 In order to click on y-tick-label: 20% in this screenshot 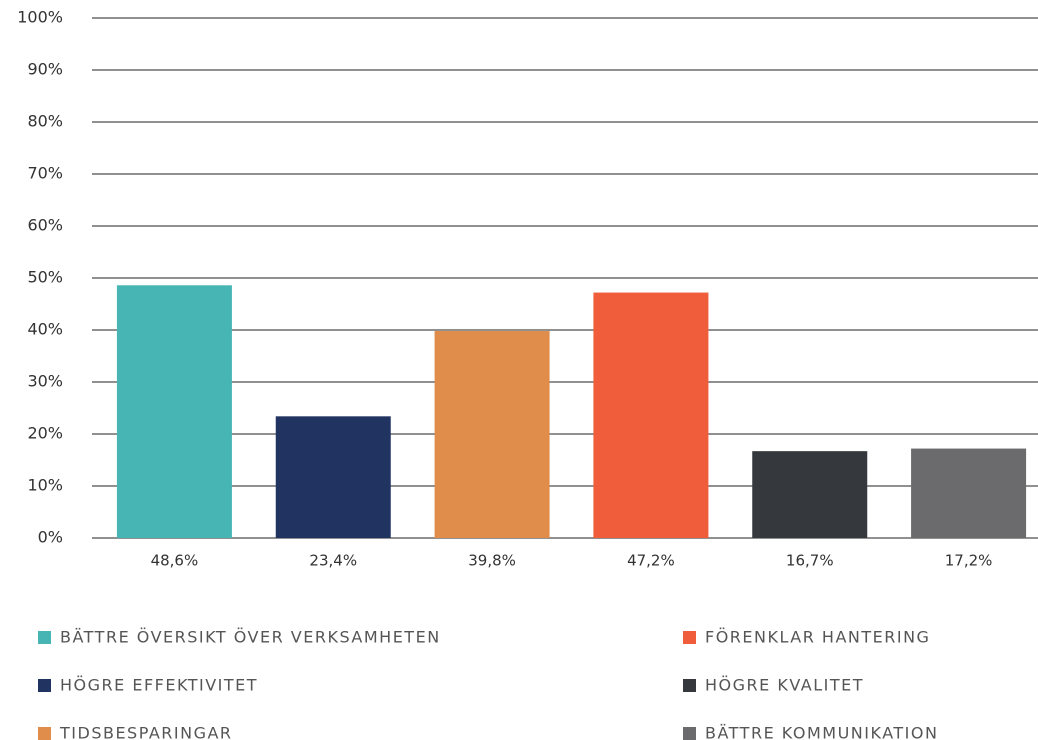, I will do `click(45, 433)`.